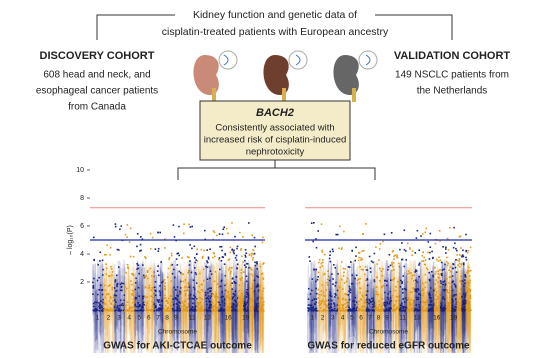  Describe the element at coordinates (275, 15) in the screenshot. I see `header-line: Kidney function and genetic data of` at that location.